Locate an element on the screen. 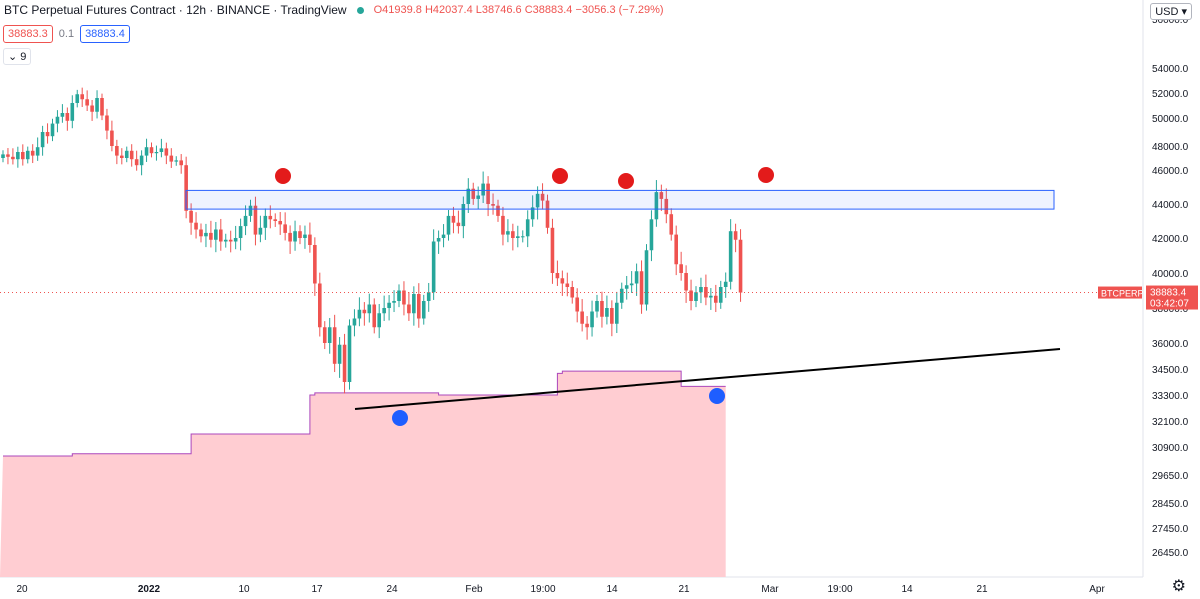 This screenshot has height=599, width=1200. gear-icon: ⚙ is located at coordinates (1178, 586).